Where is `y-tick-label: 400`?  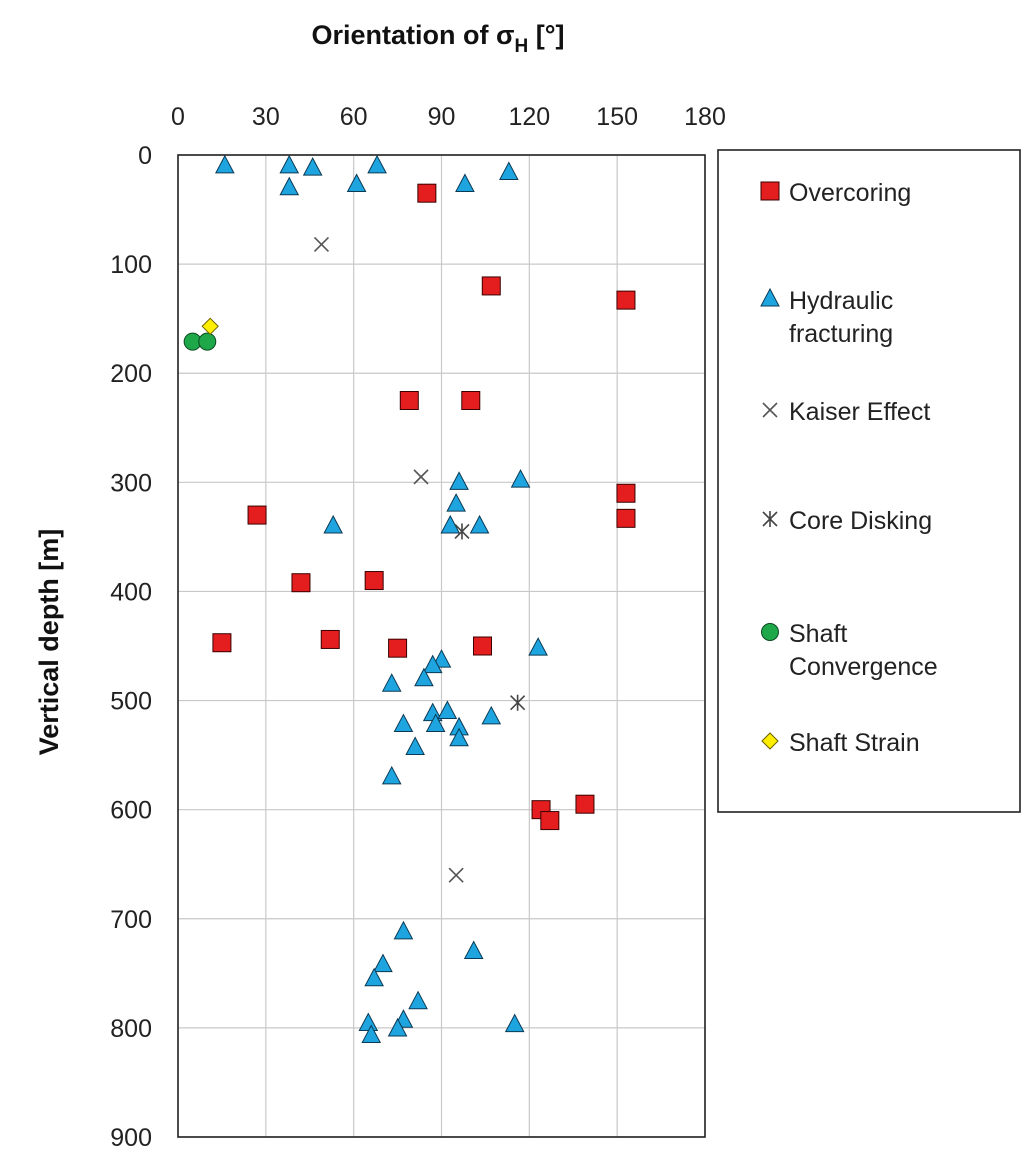
y-tick-label: 400 is located at coordinates (131, 592).